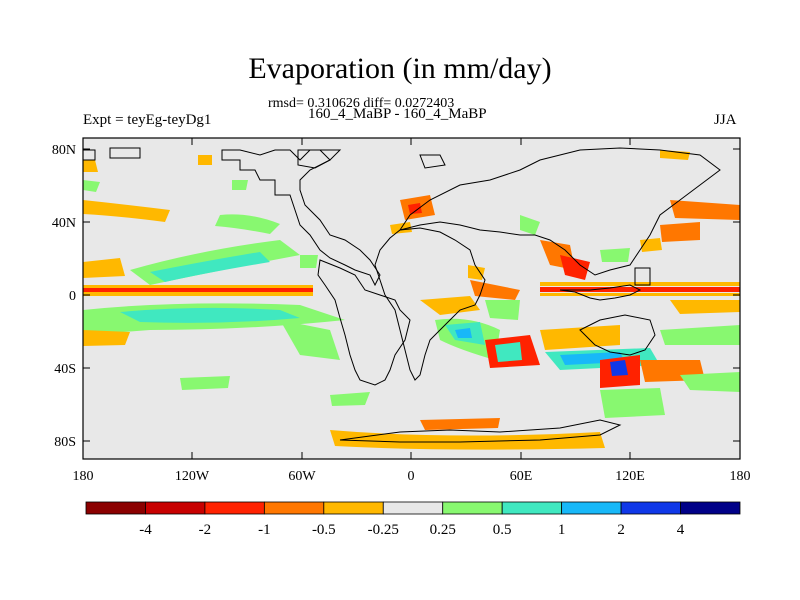 The image size is (800, 600). Describe the element at coordinates (361, 103) in the screenshot. I see `stats-subtitle: rmsd= 0.310626 diff= 0.0272403` at that location.